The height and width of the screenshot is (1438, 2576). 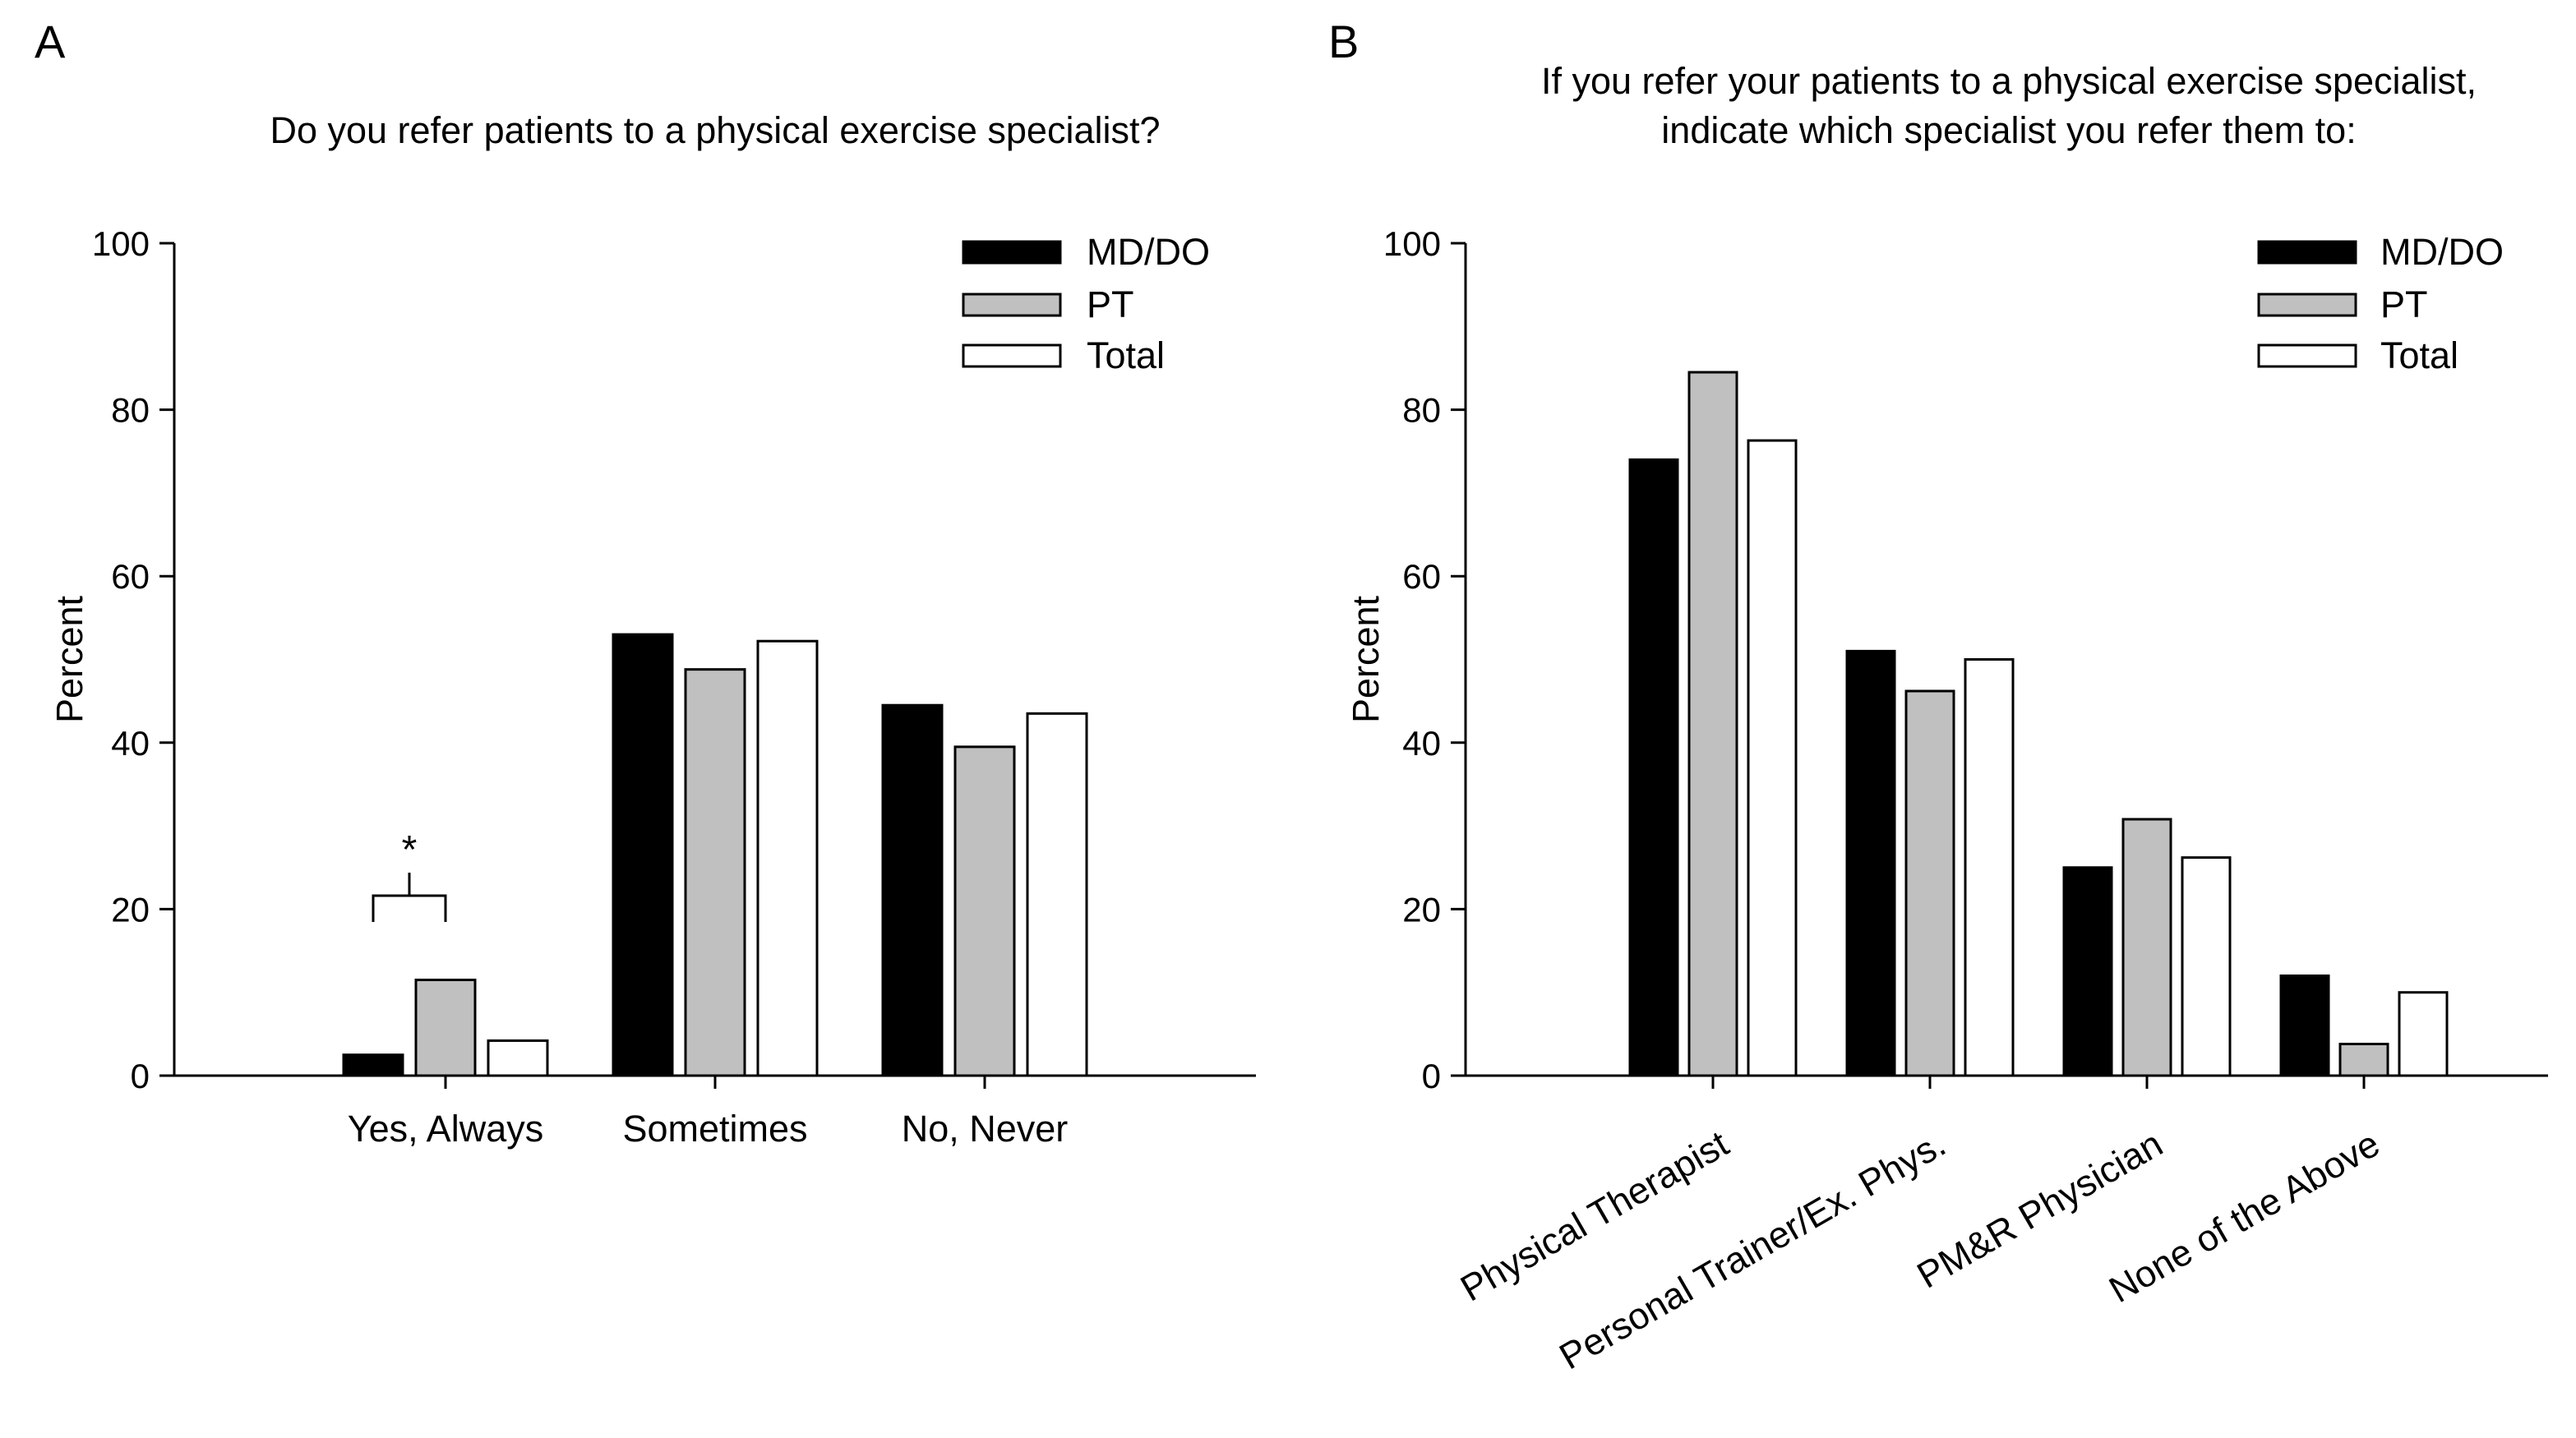 I want to click on x-tick-label: No, Never, so click(x=986, y=1129).